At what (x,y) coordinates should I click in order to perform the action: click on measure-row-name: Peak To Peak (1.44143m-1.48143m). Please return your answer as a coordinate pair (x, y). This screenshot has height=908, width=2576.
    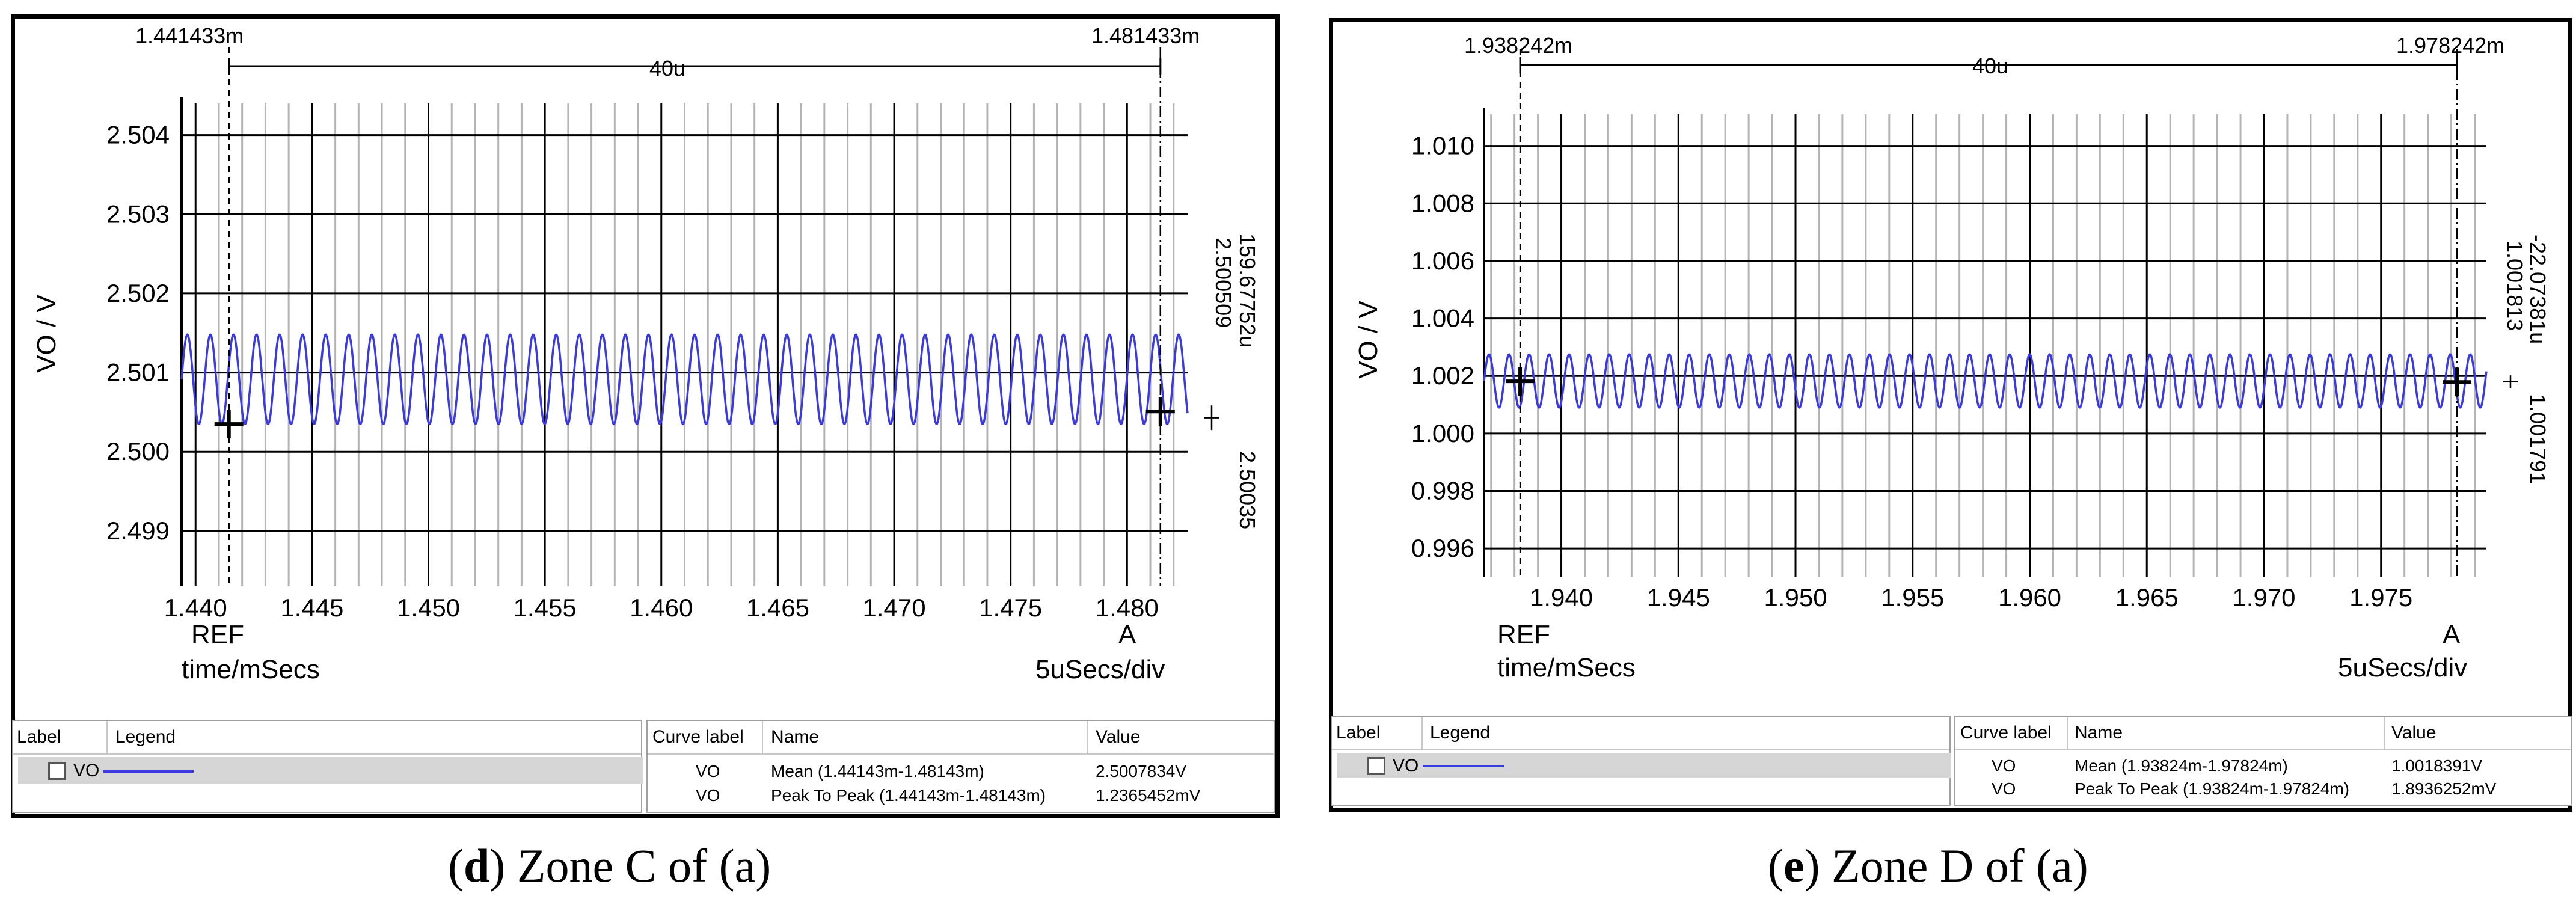
    Looking at the image, I should click on (908, 795).